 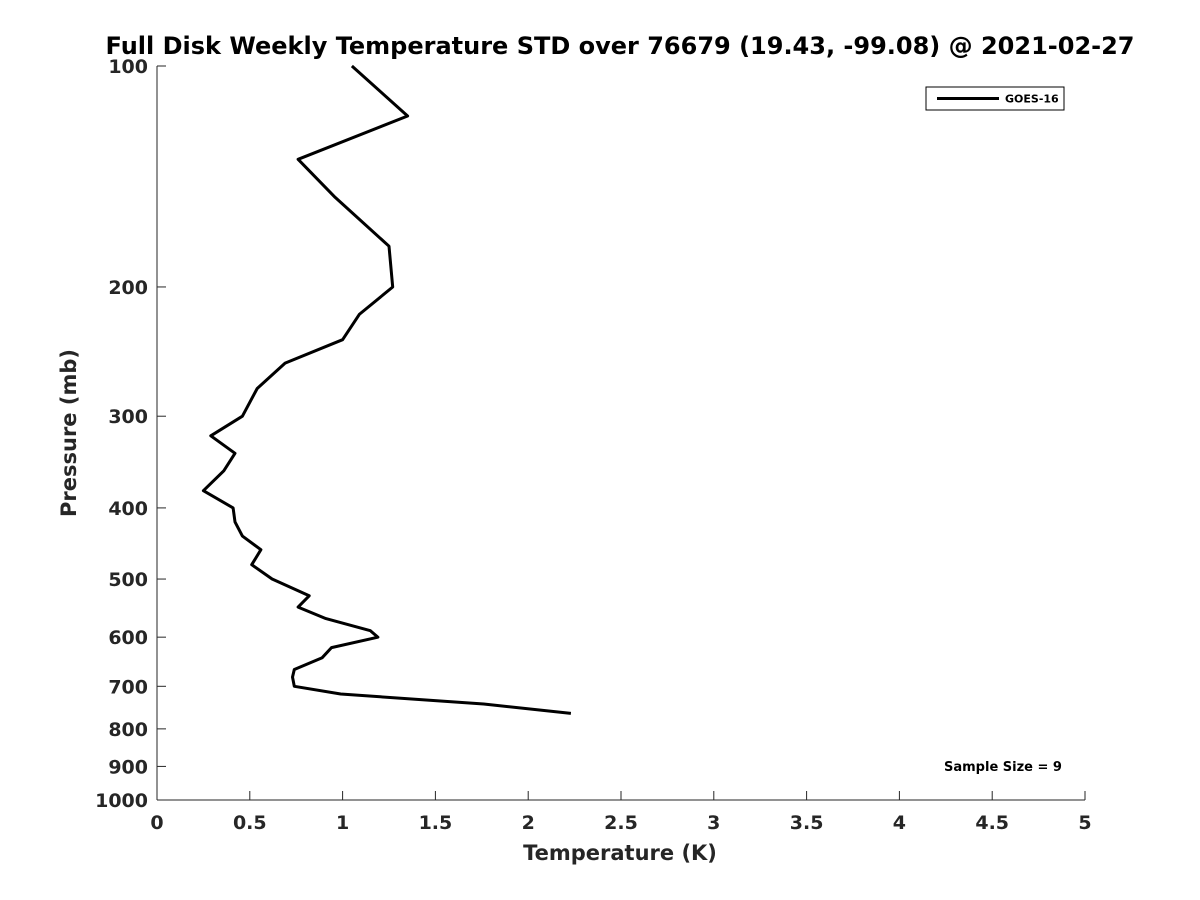 What do you see at coordinates (899, 823) in the screenshot?
I see `x-tick-label: 4` at bounding box center [899, 823].